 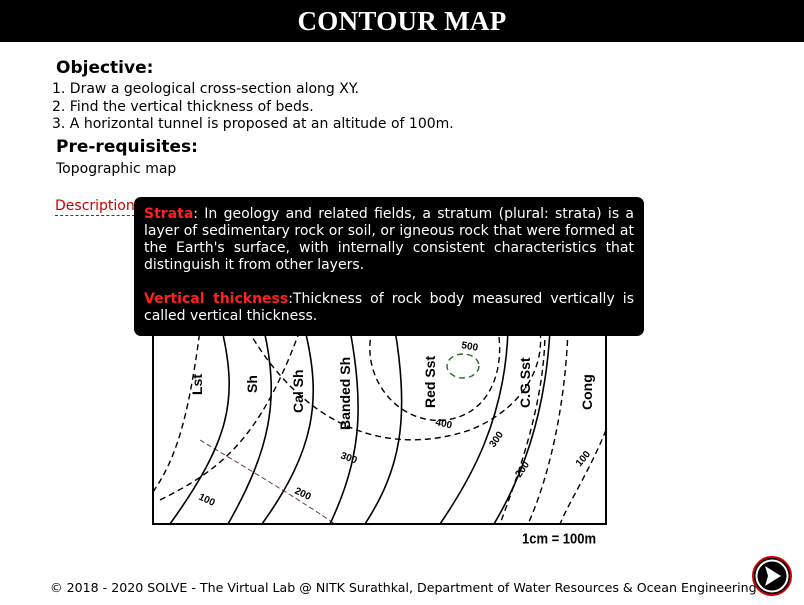 What do you see at coordinates (469, 347) in the screenshot?
I see `contour-label: 500` at bounding box center [469, 347].